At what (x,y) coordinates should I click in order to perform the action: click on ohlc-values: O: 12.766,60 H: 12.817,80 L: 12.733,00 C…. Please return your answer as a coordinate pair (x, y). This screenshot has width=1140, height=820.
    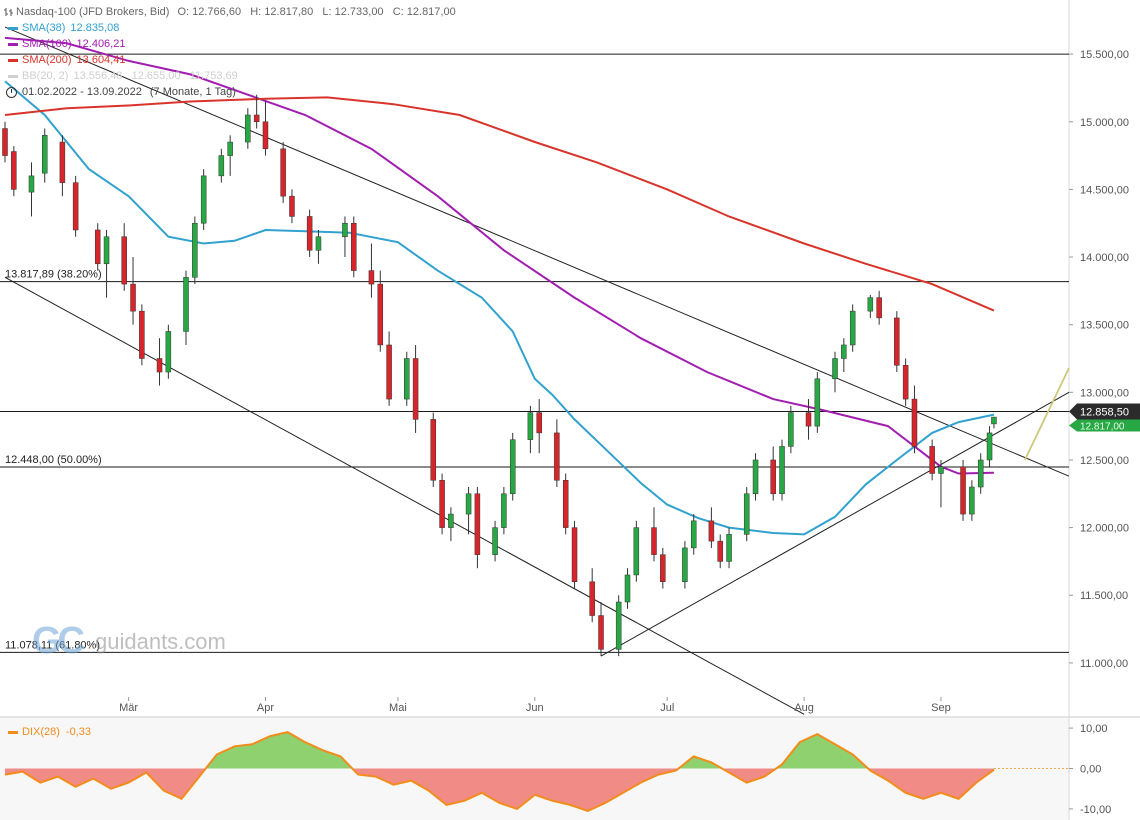
    Looking at the image, I should click on (316, 12).